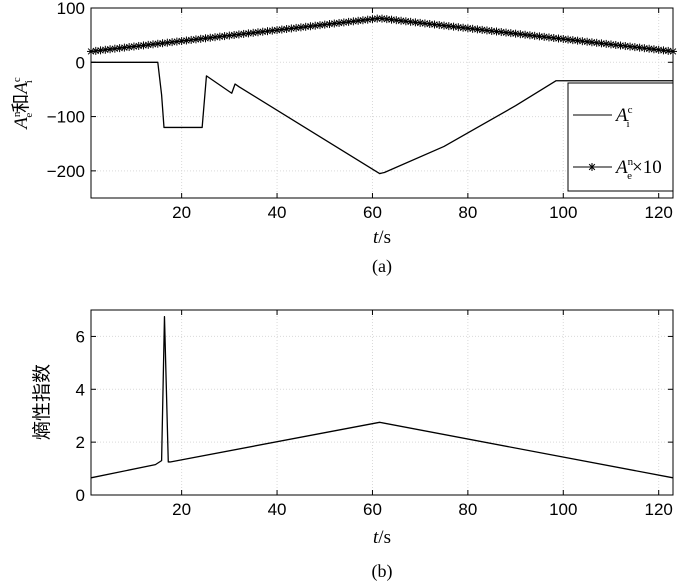 The width and height of the screenshot is (700, 588). Describe the element at coordinates (382, 571) in the screenshot. I see `panel-caption-b: (b)` at that location.